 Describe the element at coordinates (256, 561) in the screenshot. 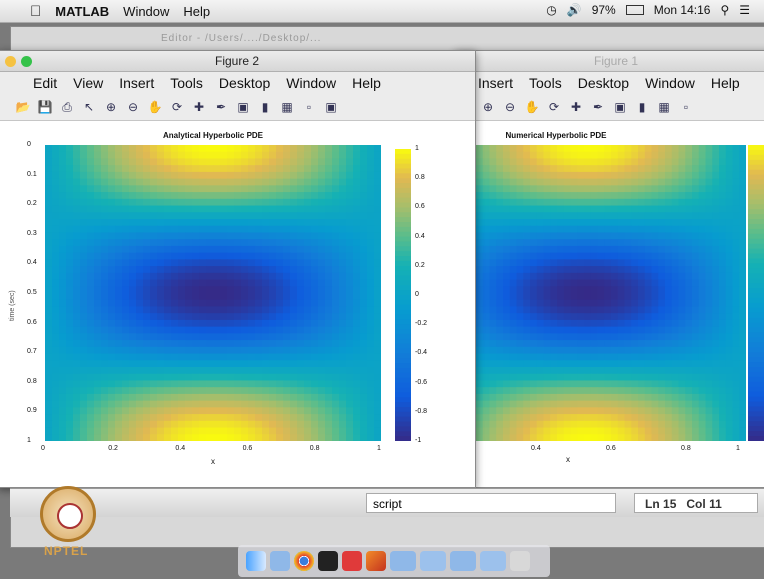

I see `finder-icon` at that location.